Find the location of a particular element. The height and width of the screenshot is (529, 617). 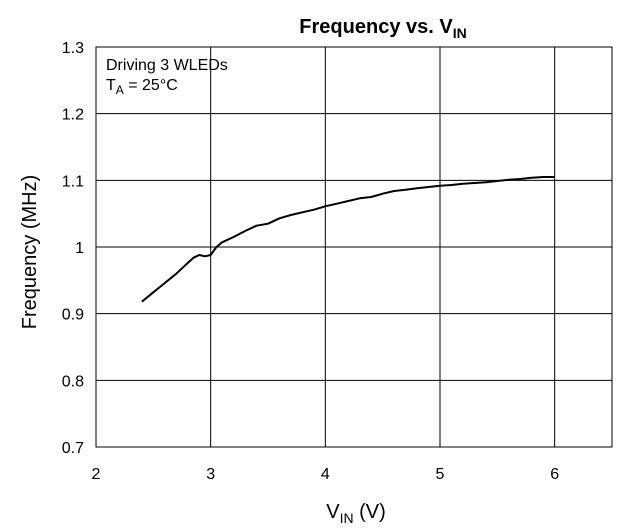

annotation-line-2: TA = 25°C is located at coordinates (142, 87).